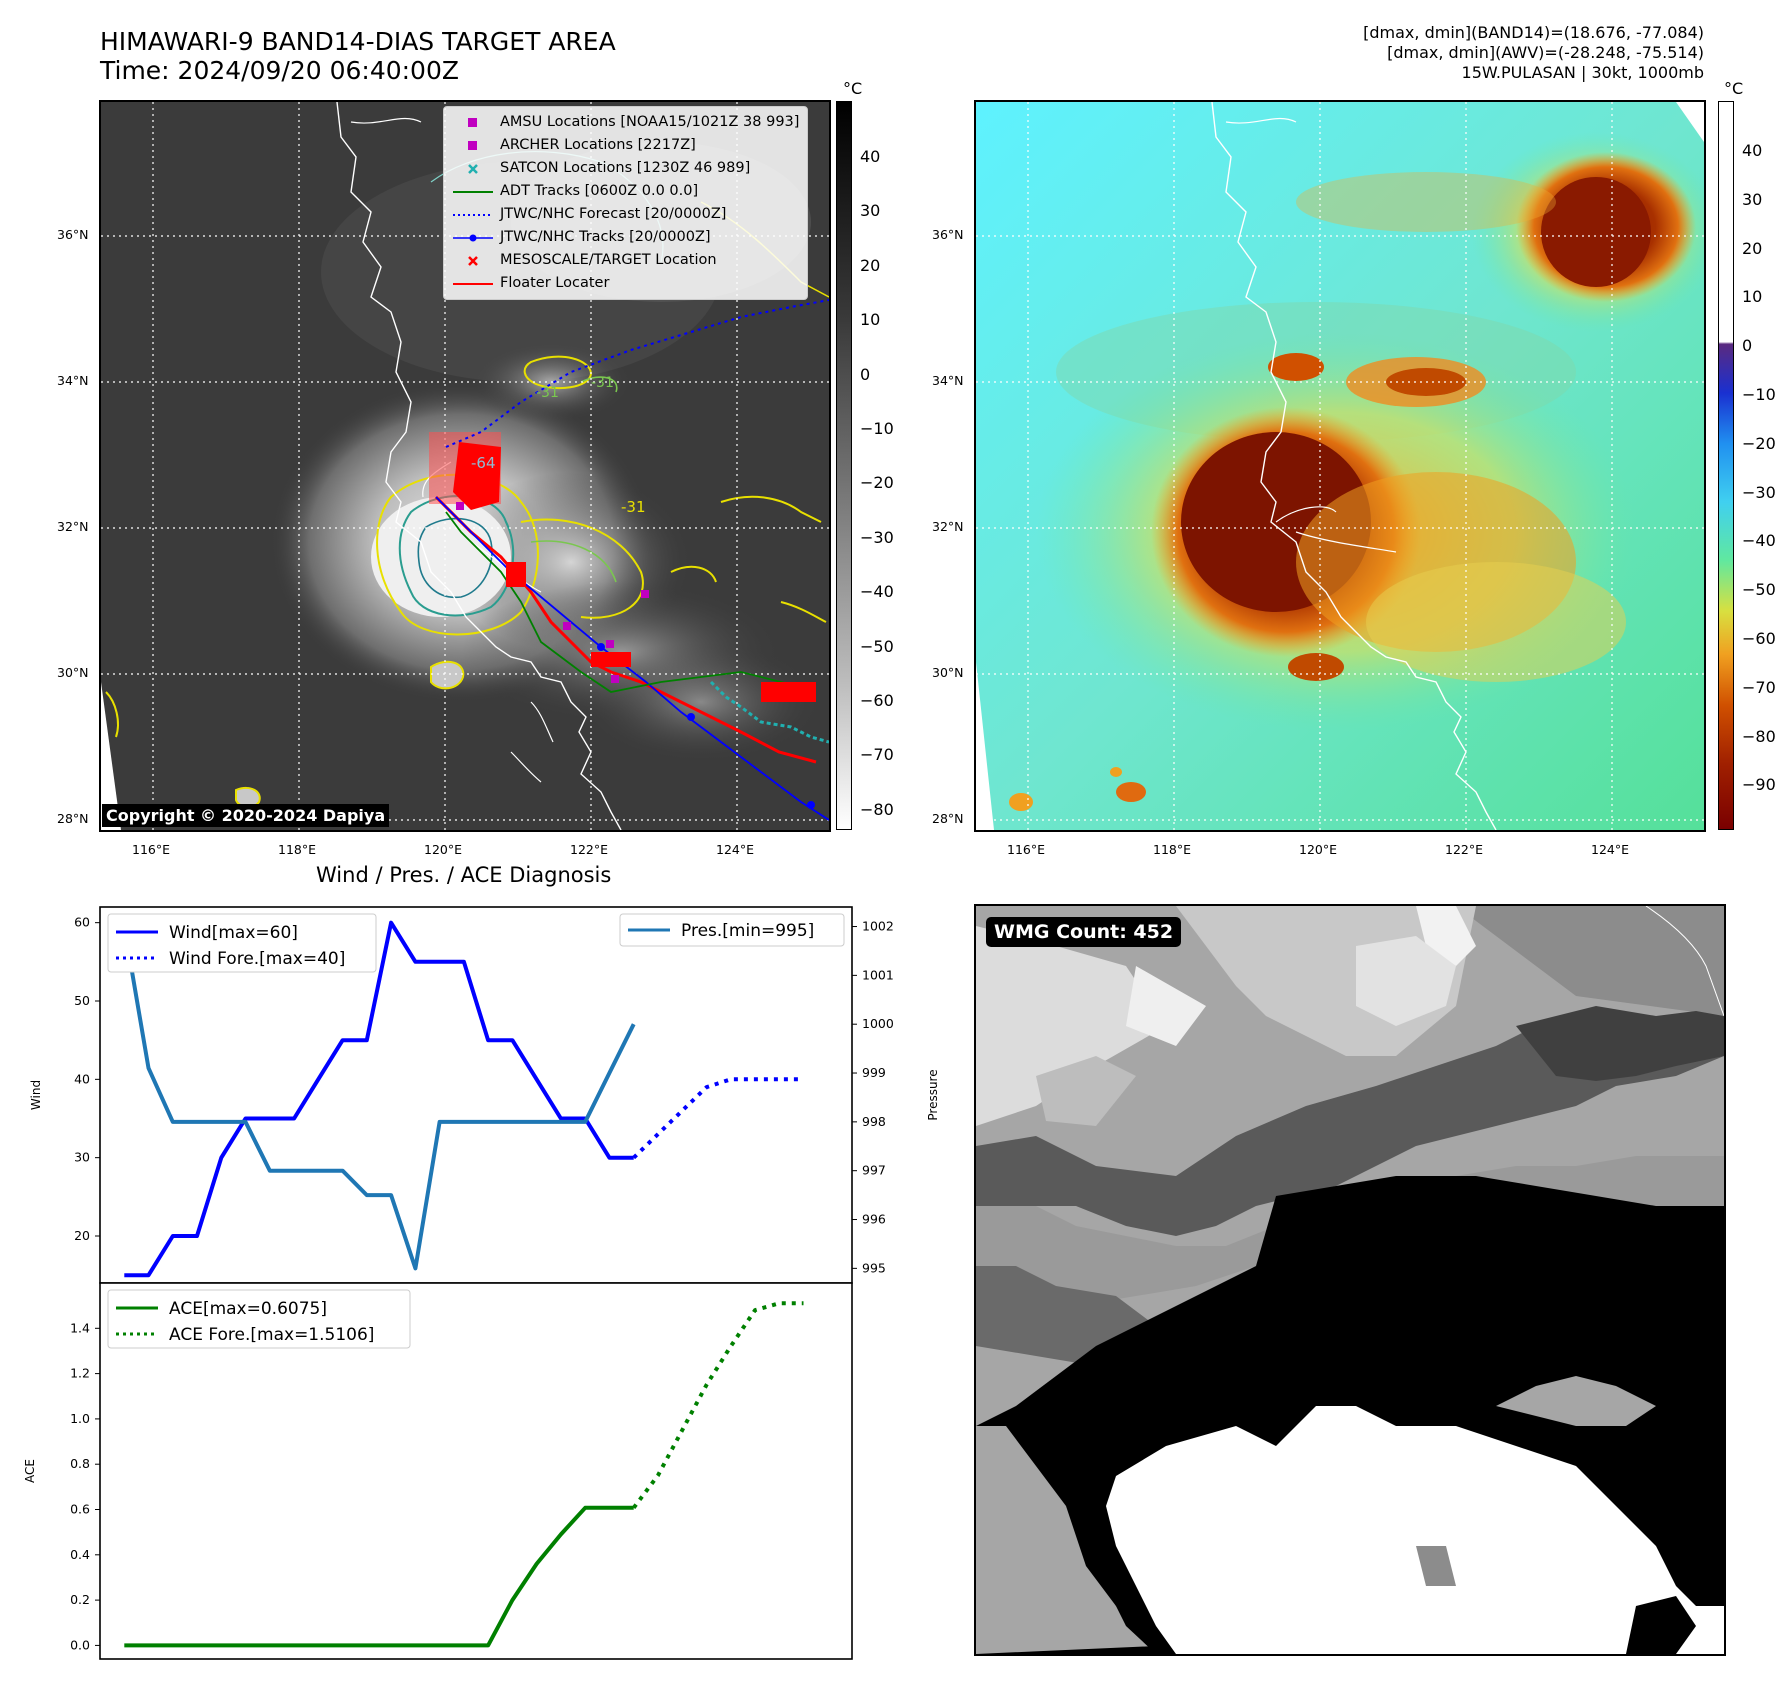 This screenshot has height=1690, width=1792. What do you see at coordinates (613, 214) in the screenshot?
I see `legend-label-forecast: JTWC/NHC Forecast [20/0000Z]` at bounding box center [613, 214].